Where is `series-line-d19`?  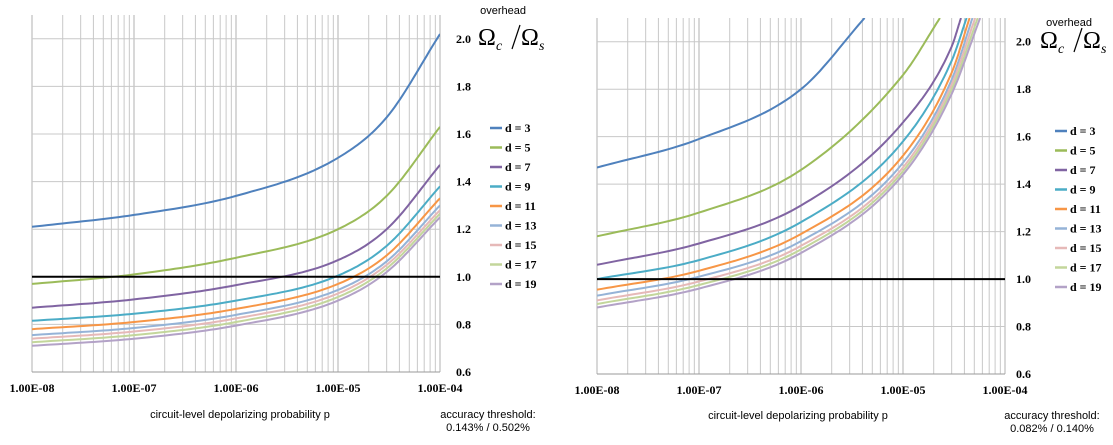
series-line-d19 is located at coordinates (236, 281).